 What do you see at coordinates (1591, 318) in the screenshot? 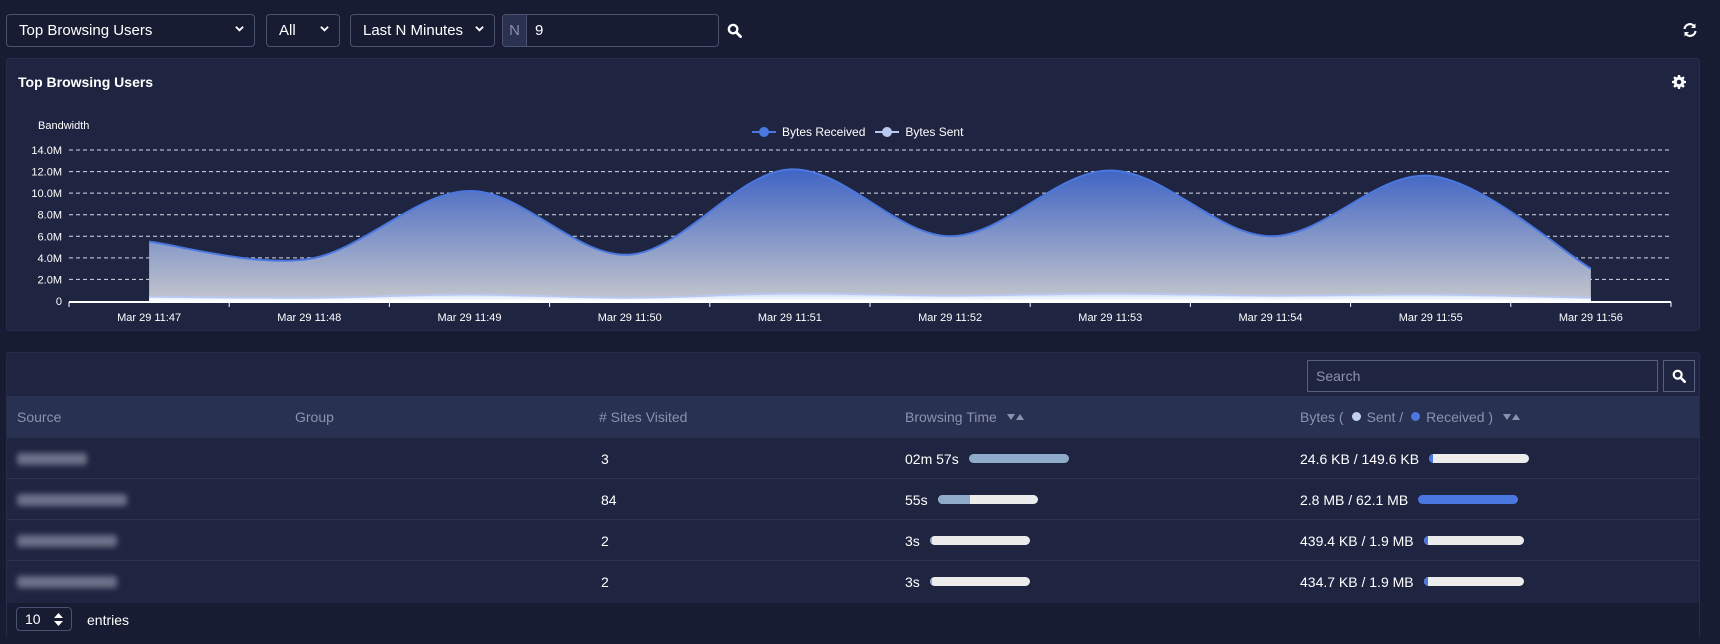
I see `x-tick-label: Mar 29 11:56` at bounding box center [1591, 318].